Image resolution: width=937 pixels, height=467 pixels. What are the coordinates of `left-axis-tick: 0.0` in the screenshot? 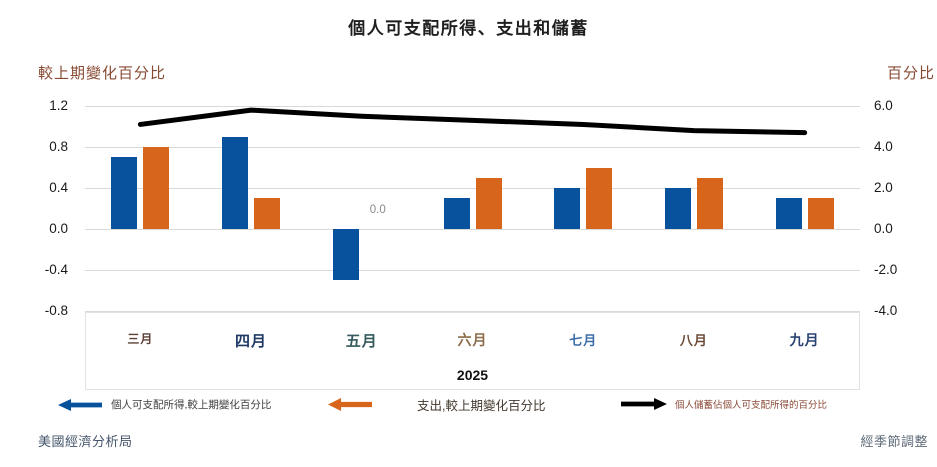 It's located at (58, 228).